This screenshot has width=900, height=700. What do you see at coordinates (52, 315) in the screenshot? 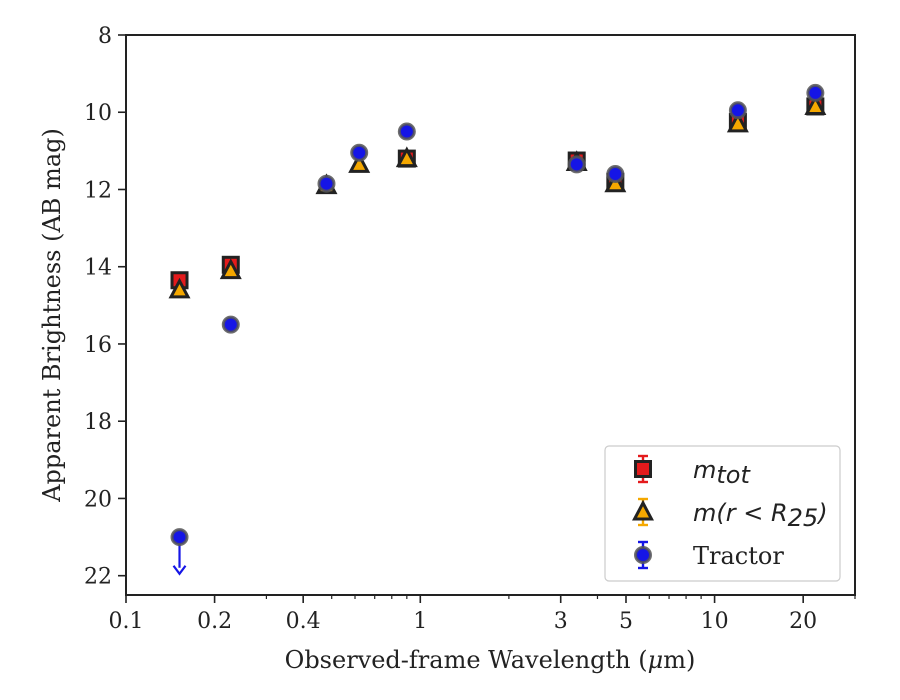
I see `y-axis-label: Apparent Brightness (AB mag)` at bounding box center [52, 315].